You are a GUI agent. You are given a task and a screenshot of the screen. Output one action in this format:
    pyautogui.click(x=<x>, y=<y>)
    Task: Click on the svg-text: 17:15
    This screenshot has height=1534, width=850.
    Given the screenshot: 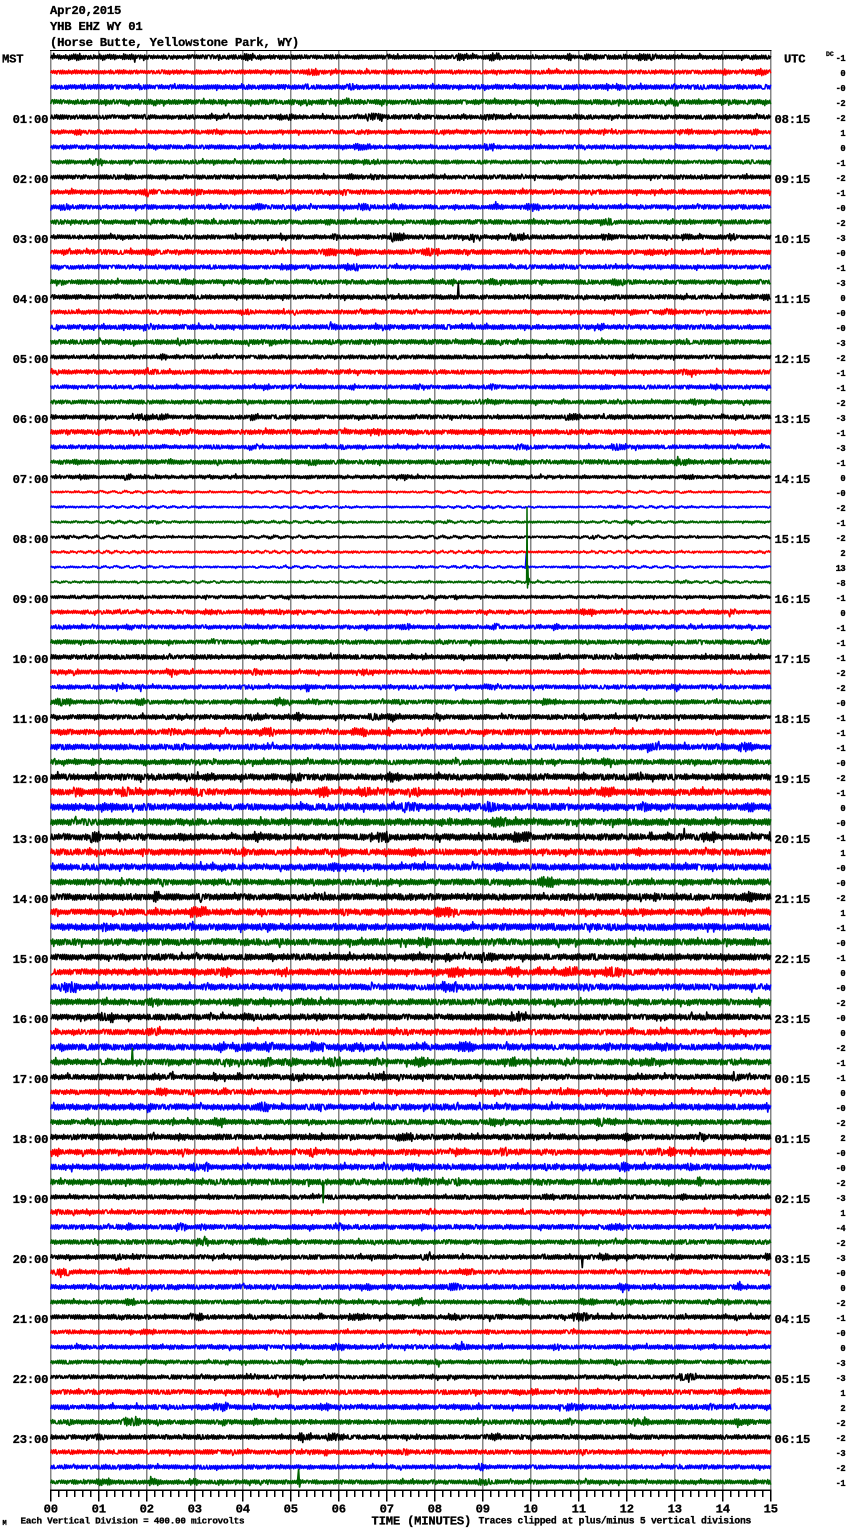 What is the action you would take?
    pyautogui.click(x=793, y=660)
    